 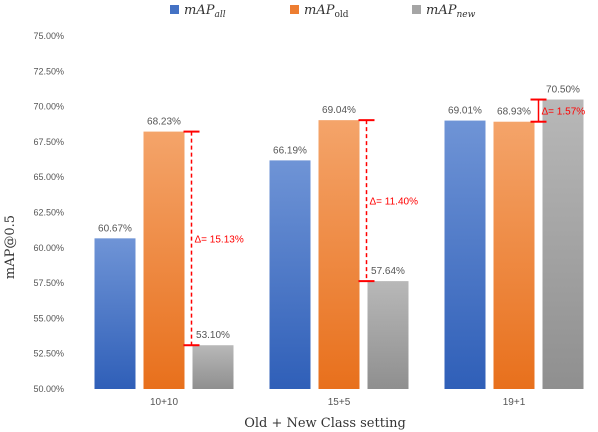 I want to click on bar-mAP_old-19+1, so click(x=514, y=255).